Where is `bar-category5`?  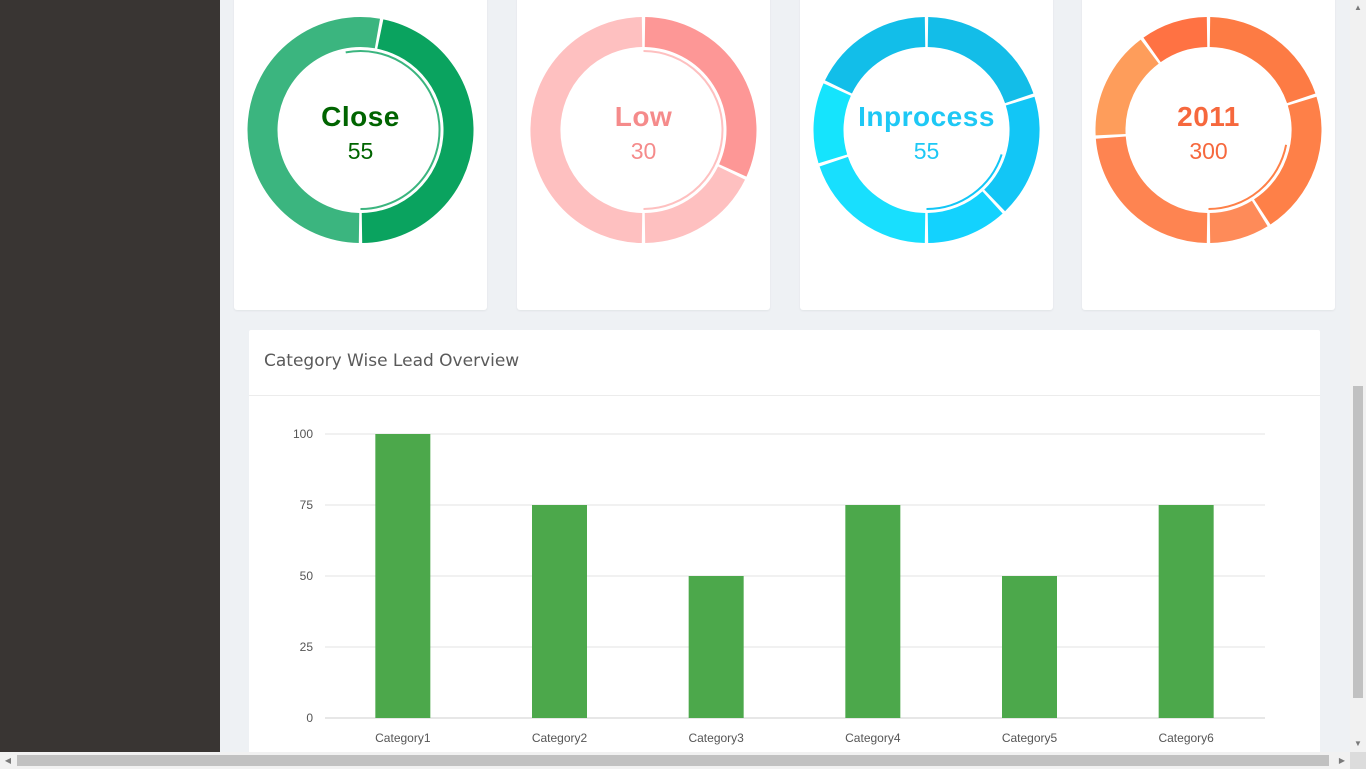
bar-category5 is located at coordinates (1029, 647).